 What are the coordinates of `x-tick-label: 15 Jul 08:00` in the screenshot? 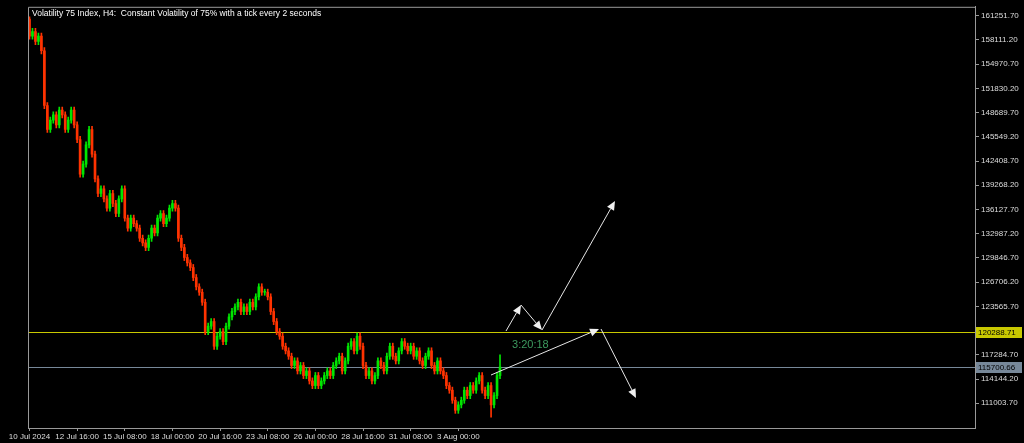 It's located at (125, 436).